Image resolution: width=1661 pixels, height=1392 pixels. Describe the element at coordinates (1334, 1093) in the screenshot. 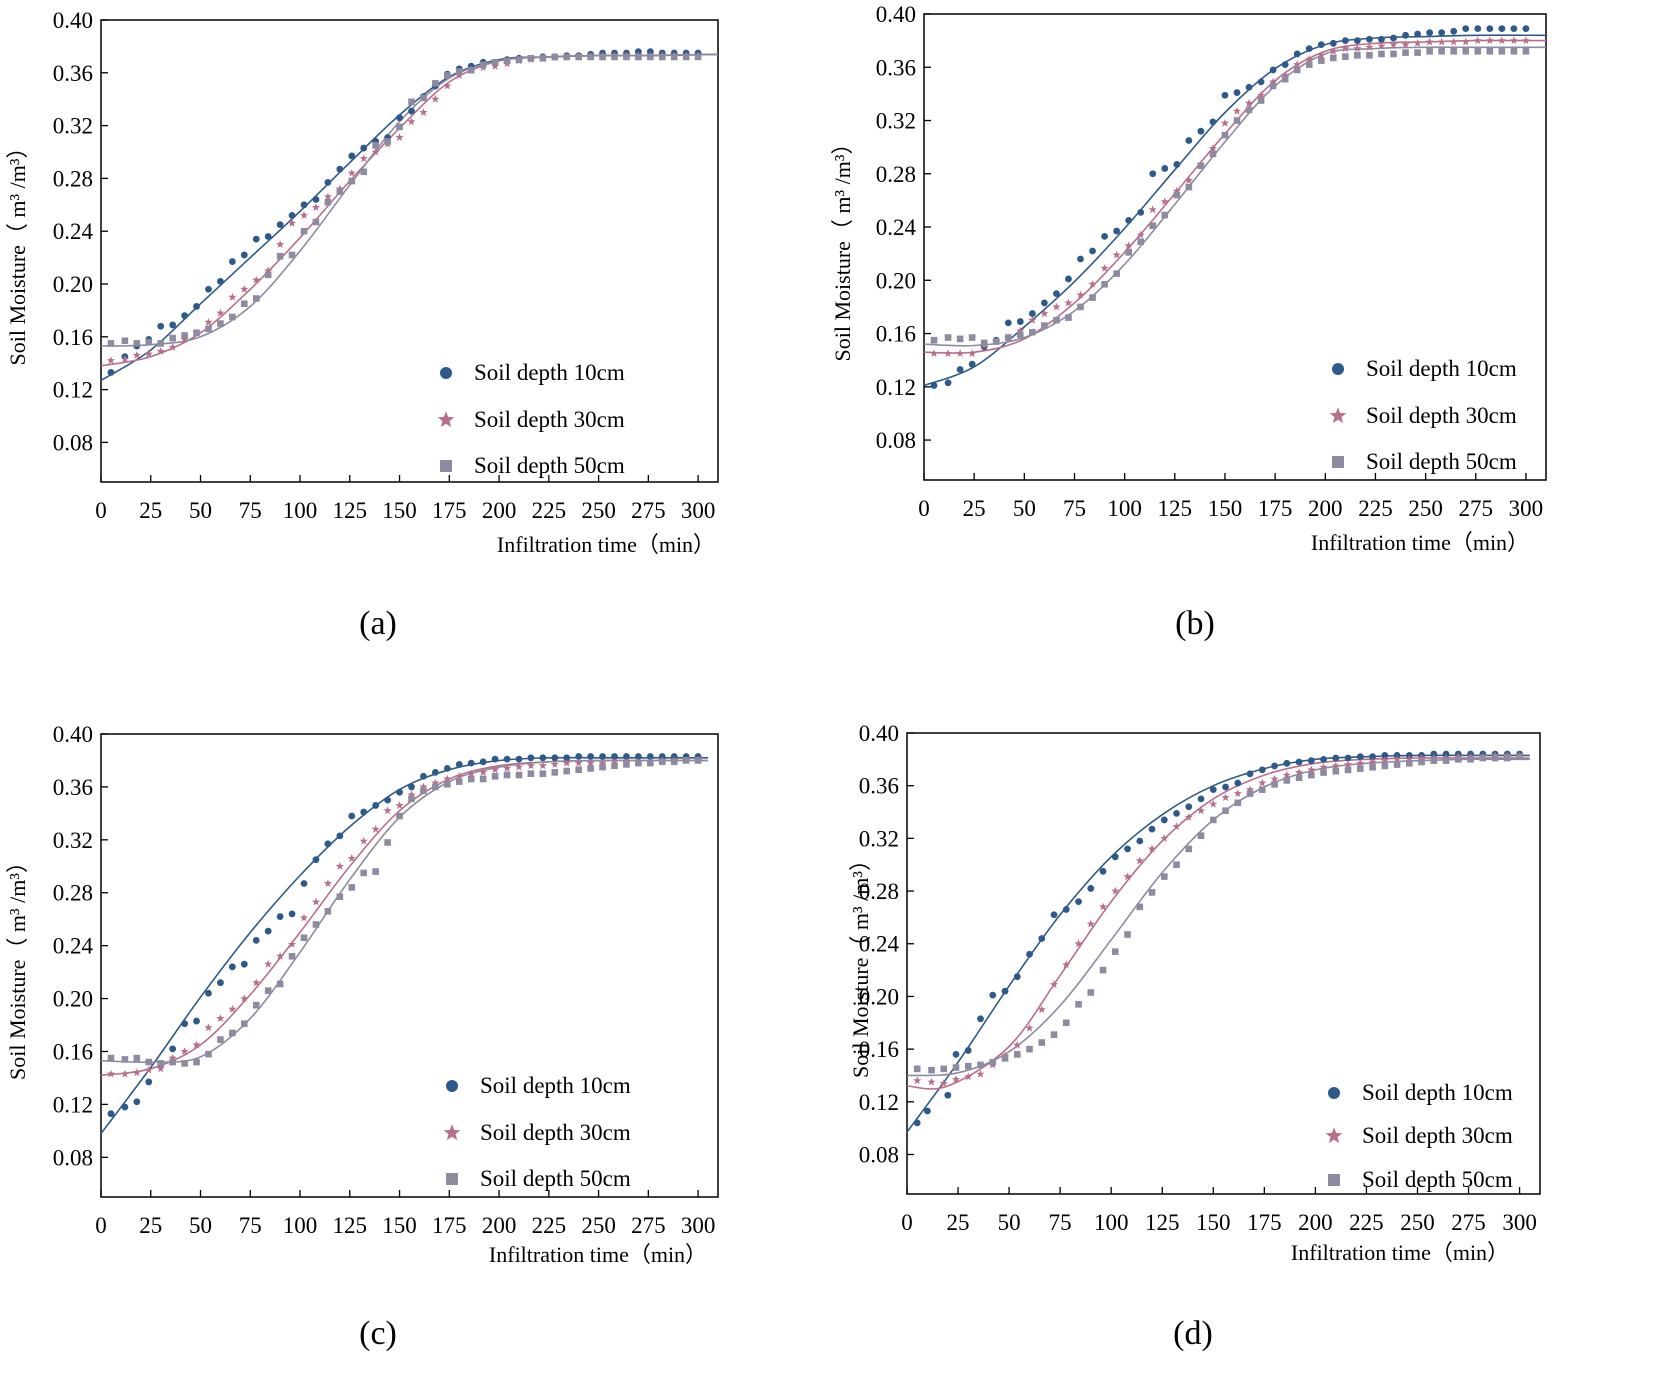

I see `legend-marker-d10` at that location.